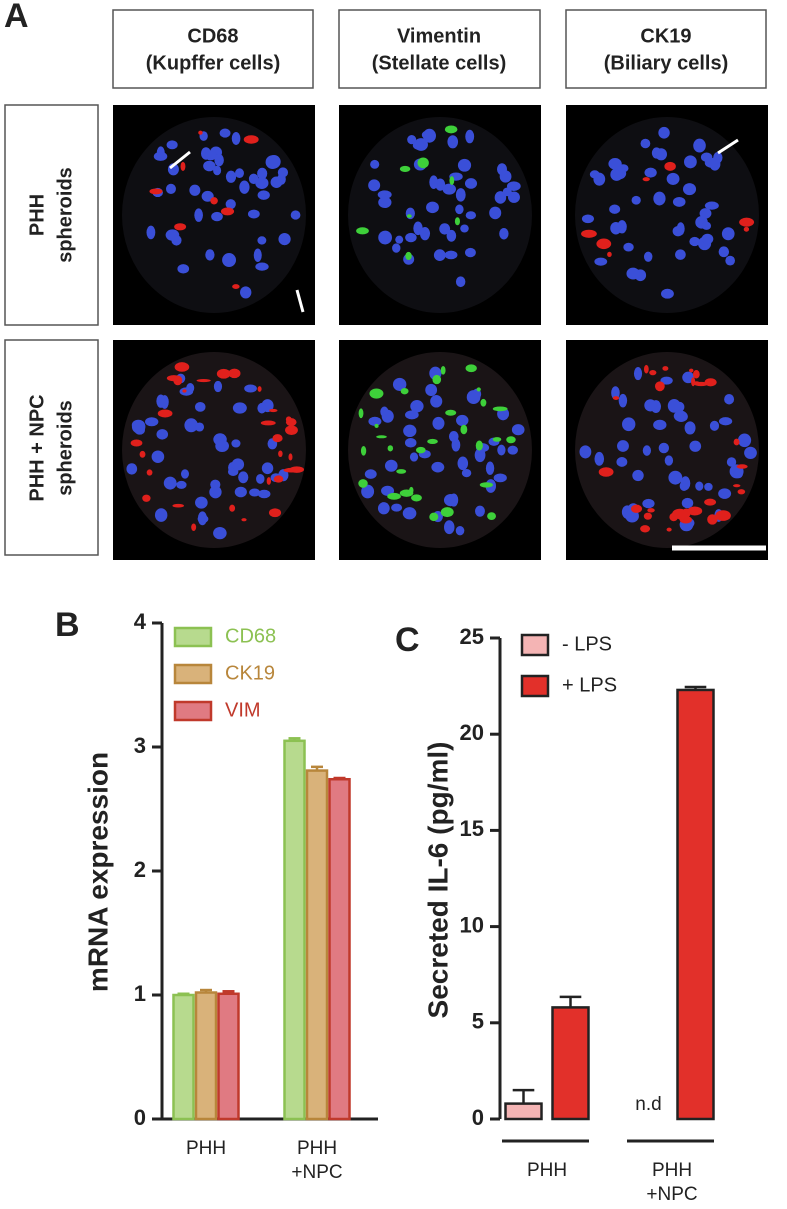 Image resolution: width=787 pixels, height=1209 pixels. Describe the element at coordinates (570, 1063) in the screenshot. I see `bar` at that location.